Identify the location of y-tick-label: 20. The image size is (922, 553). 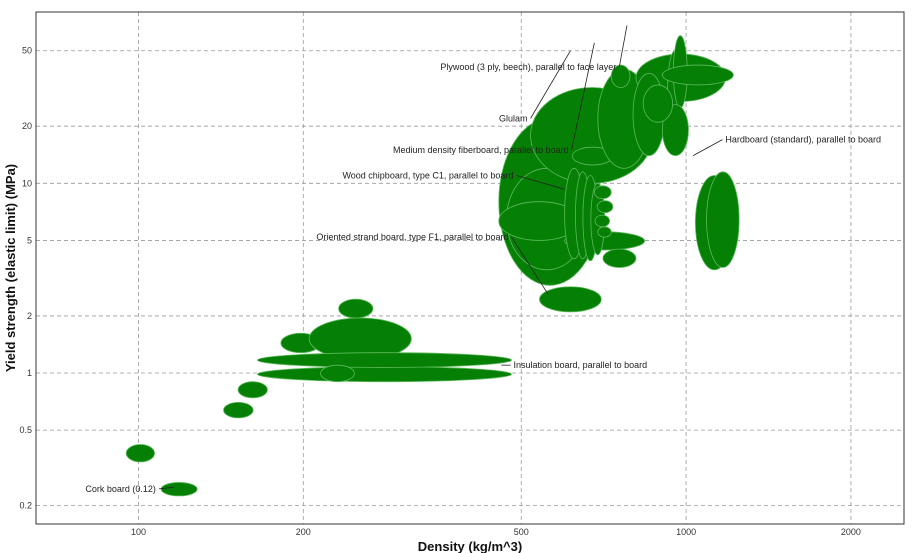
(27, 126).